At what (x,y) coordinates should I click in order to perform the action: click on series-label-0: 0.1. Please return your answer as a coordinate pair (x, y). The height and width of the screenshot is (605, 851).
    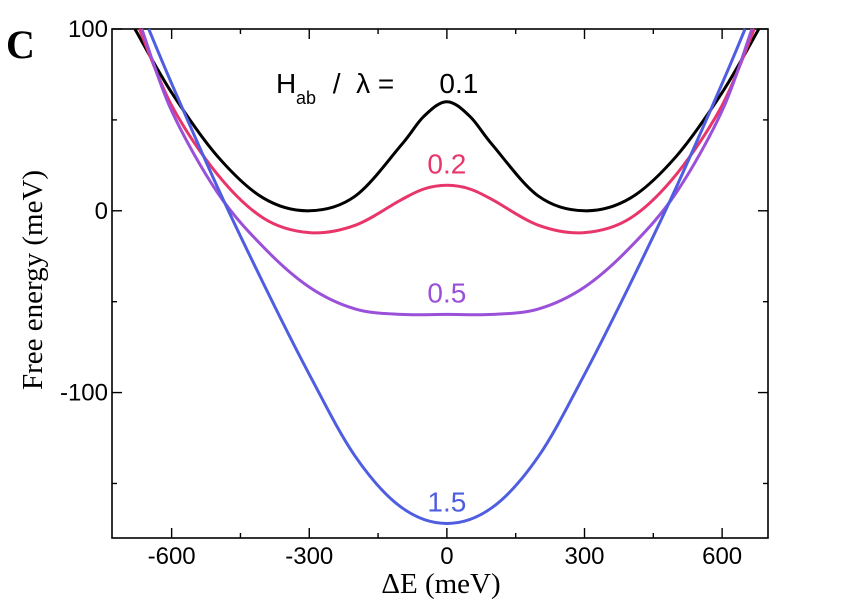
    Looking at the image, I should click on (458, 83).